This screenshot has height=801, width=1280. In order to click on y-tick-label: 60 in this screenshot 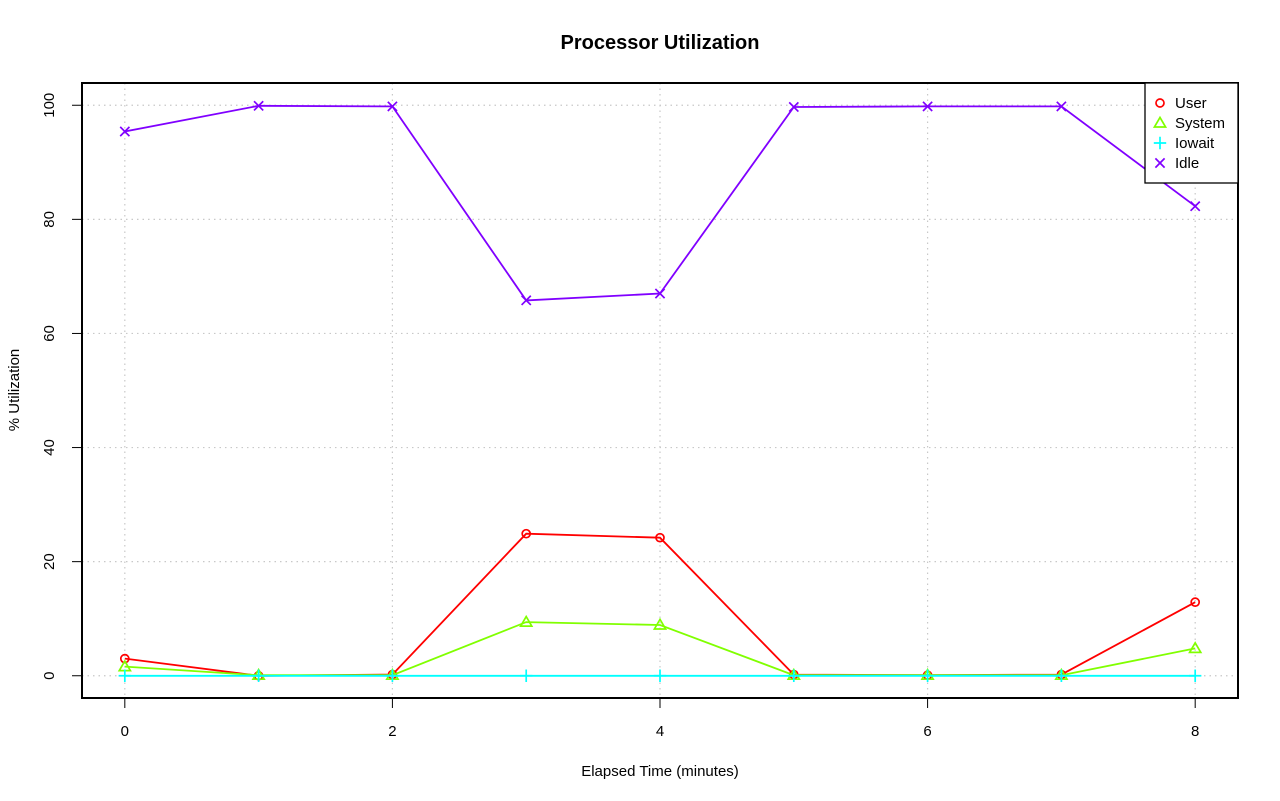, I will do `click(49, 333)`.